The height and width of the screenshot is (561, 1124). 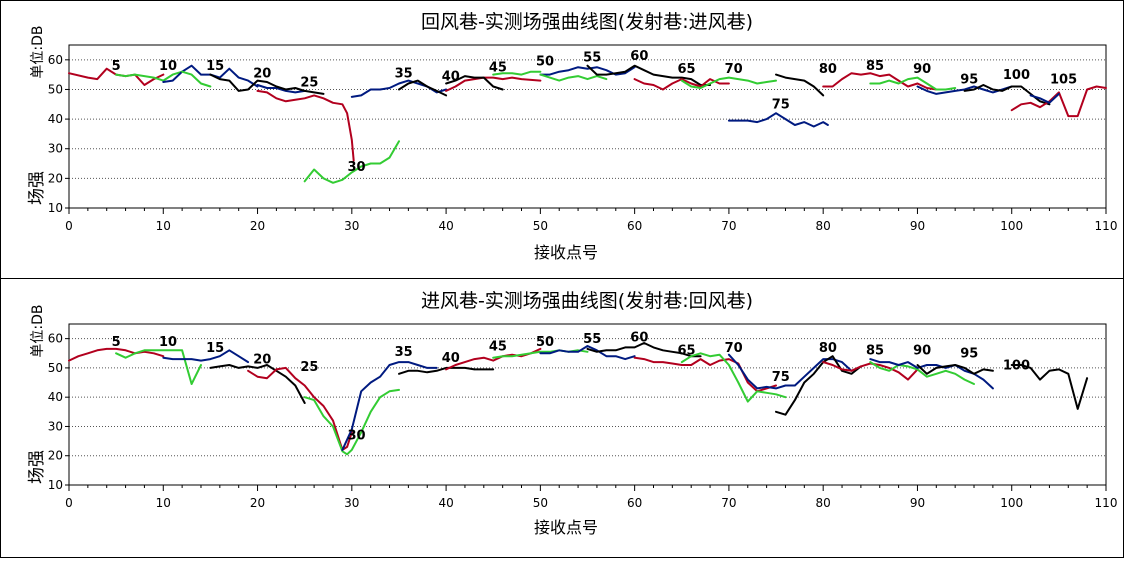 What do you see at coordinates (566, 527) in the screenshot?
I see `x-axis-label: 接收点号` at bounding box center [566, 527].